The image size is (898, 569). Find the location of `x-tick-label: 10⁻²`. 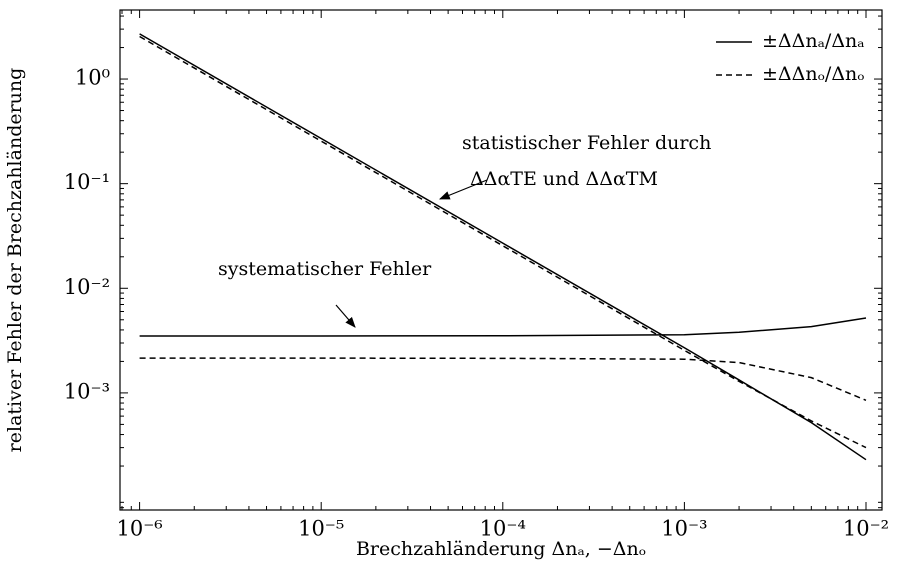

x-tick-label: 10⁻² is located at coordinates (866, 529).